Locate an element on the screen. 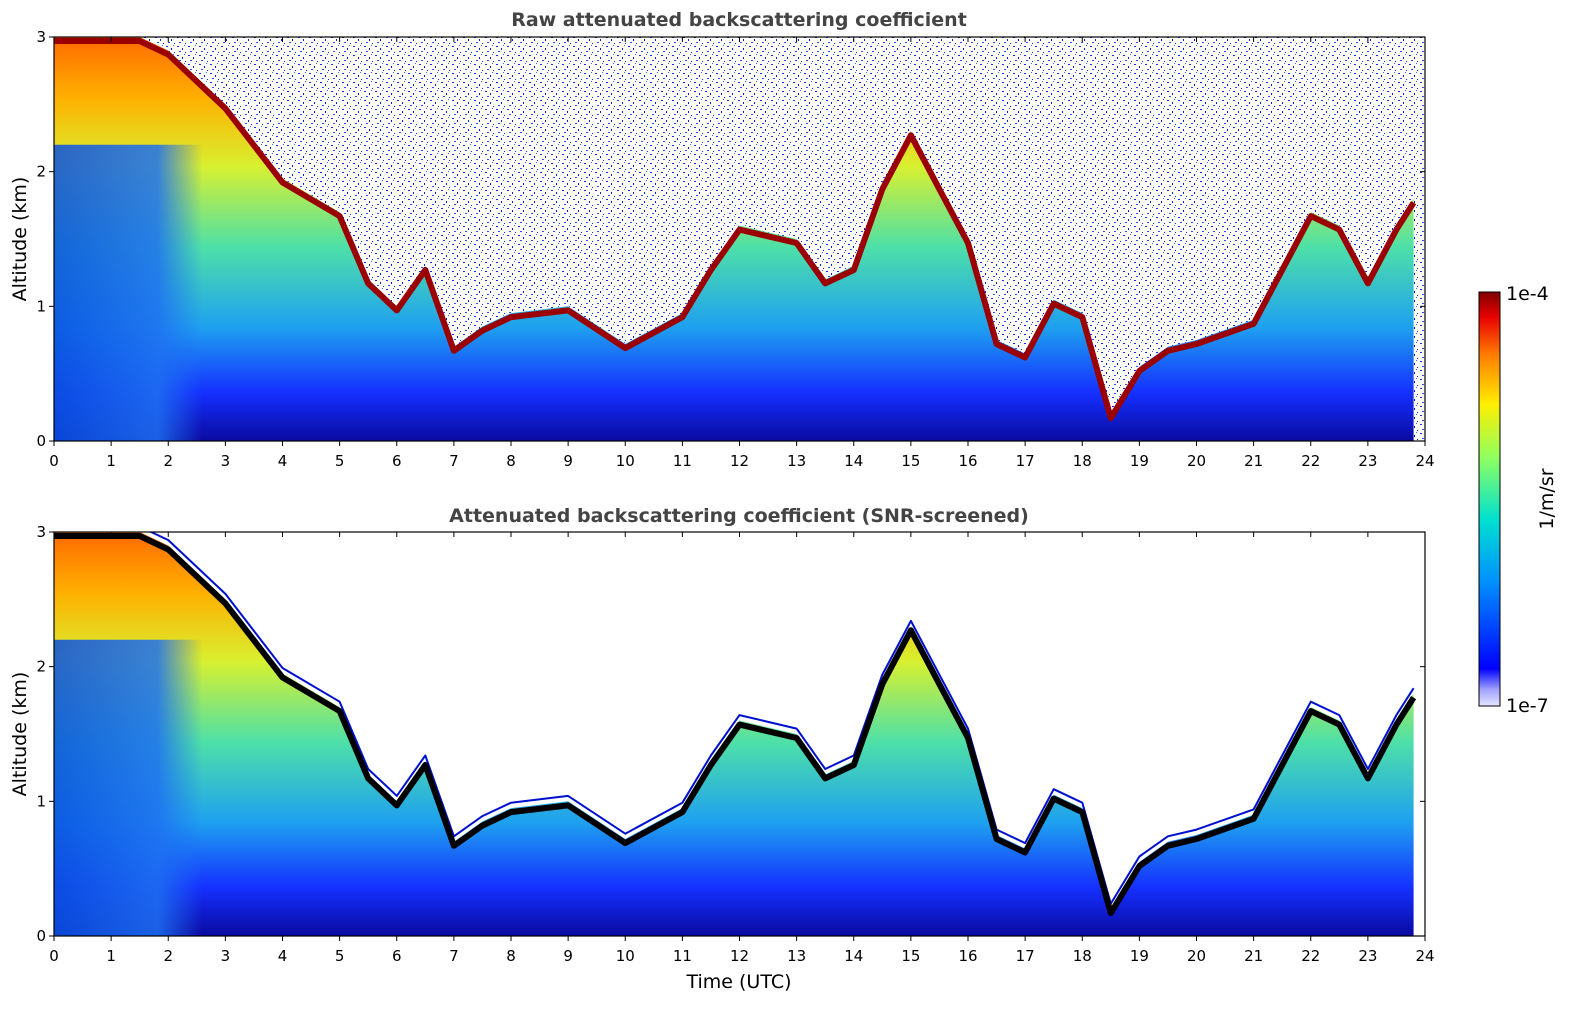 The height and width of the screenshot is (1024, 1595). top-x-tick-label: 10 is located at coordinates (625, 461).